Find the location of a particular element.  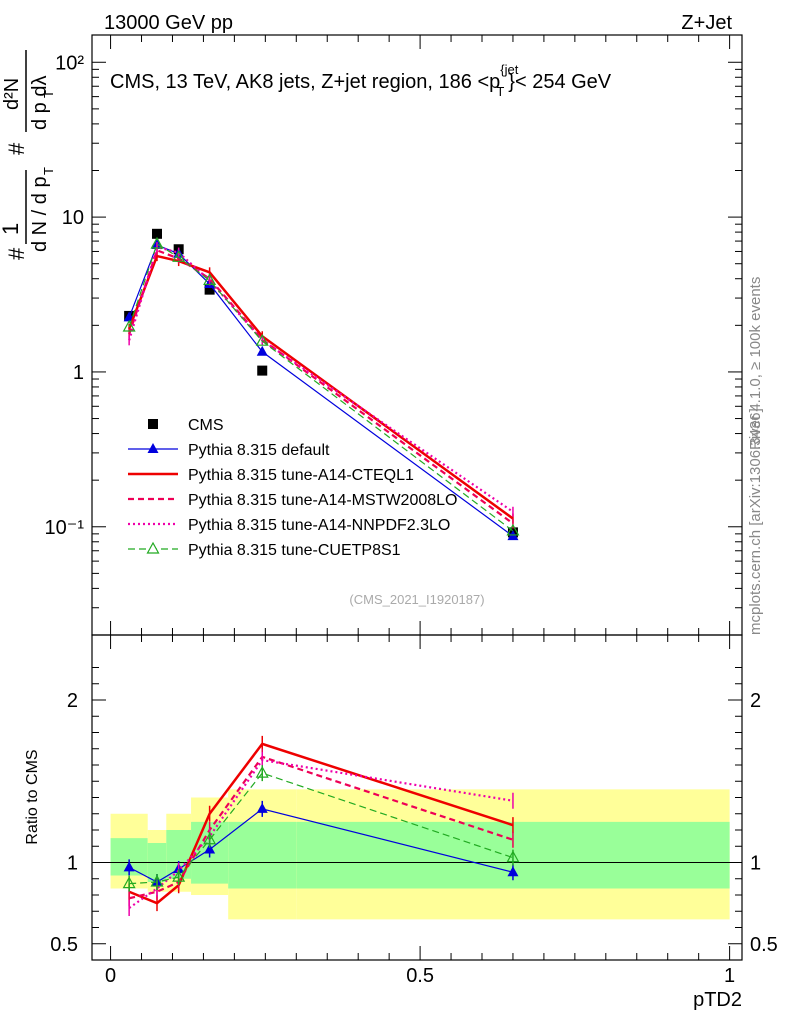

main-y-tick-label: 10⁻¹ is located at coordinates (65, 528).